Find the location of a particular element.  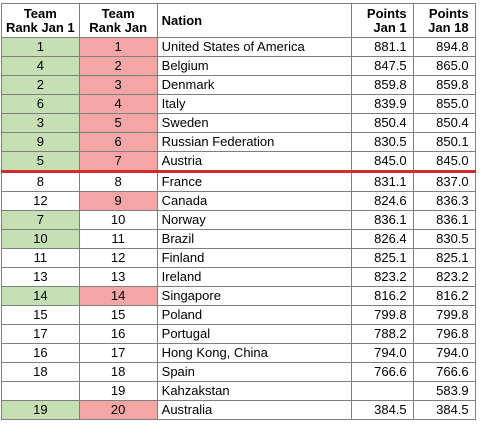

cell-rank-jan1: 6 is located at coordinates (40, 104).